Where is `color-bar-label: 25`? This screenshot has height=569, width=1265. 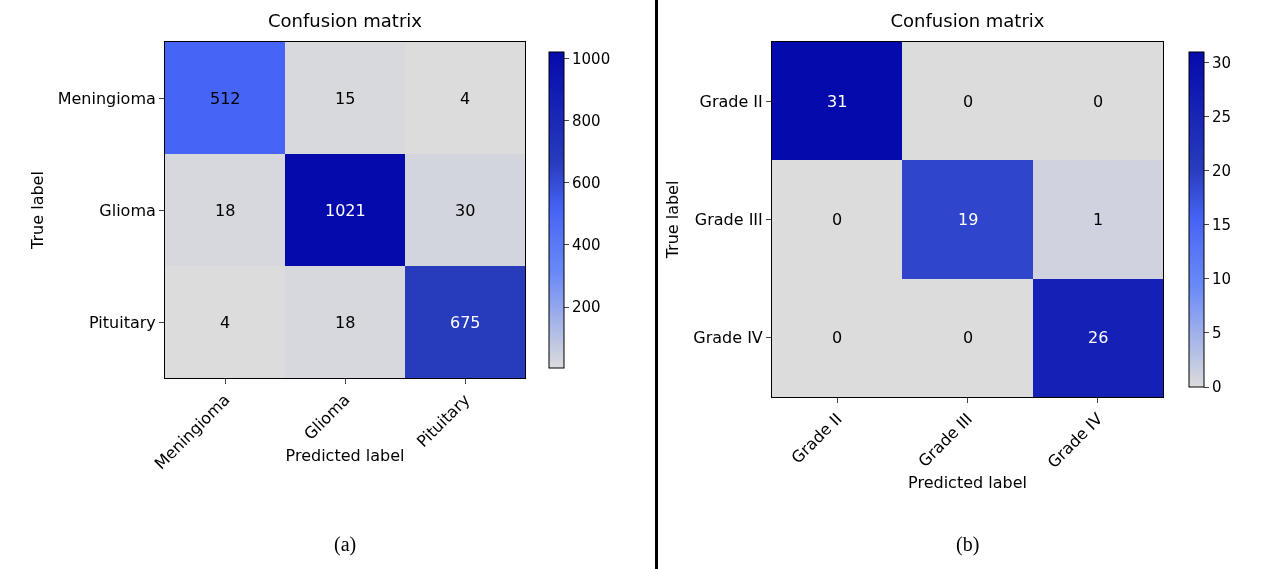 color-bar-label: 25 is located at coordinates (1222, 117).